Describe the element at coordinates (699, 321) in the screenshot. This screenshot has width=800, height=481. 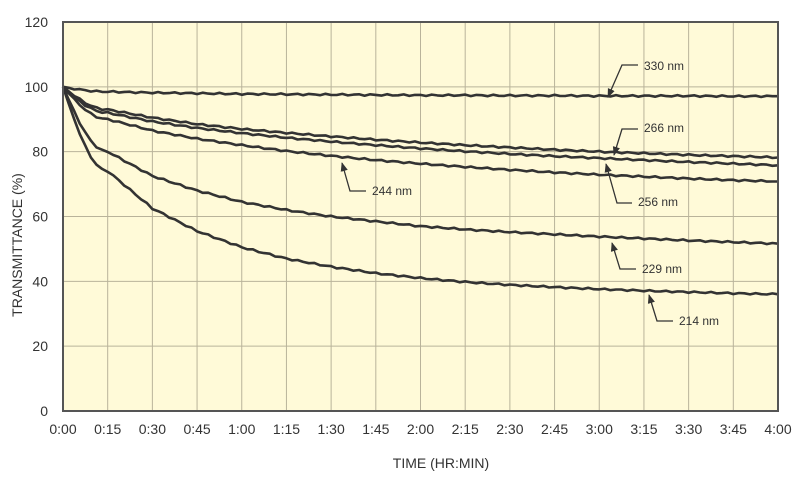
I see `annotation-label: 214 nm` at that location.